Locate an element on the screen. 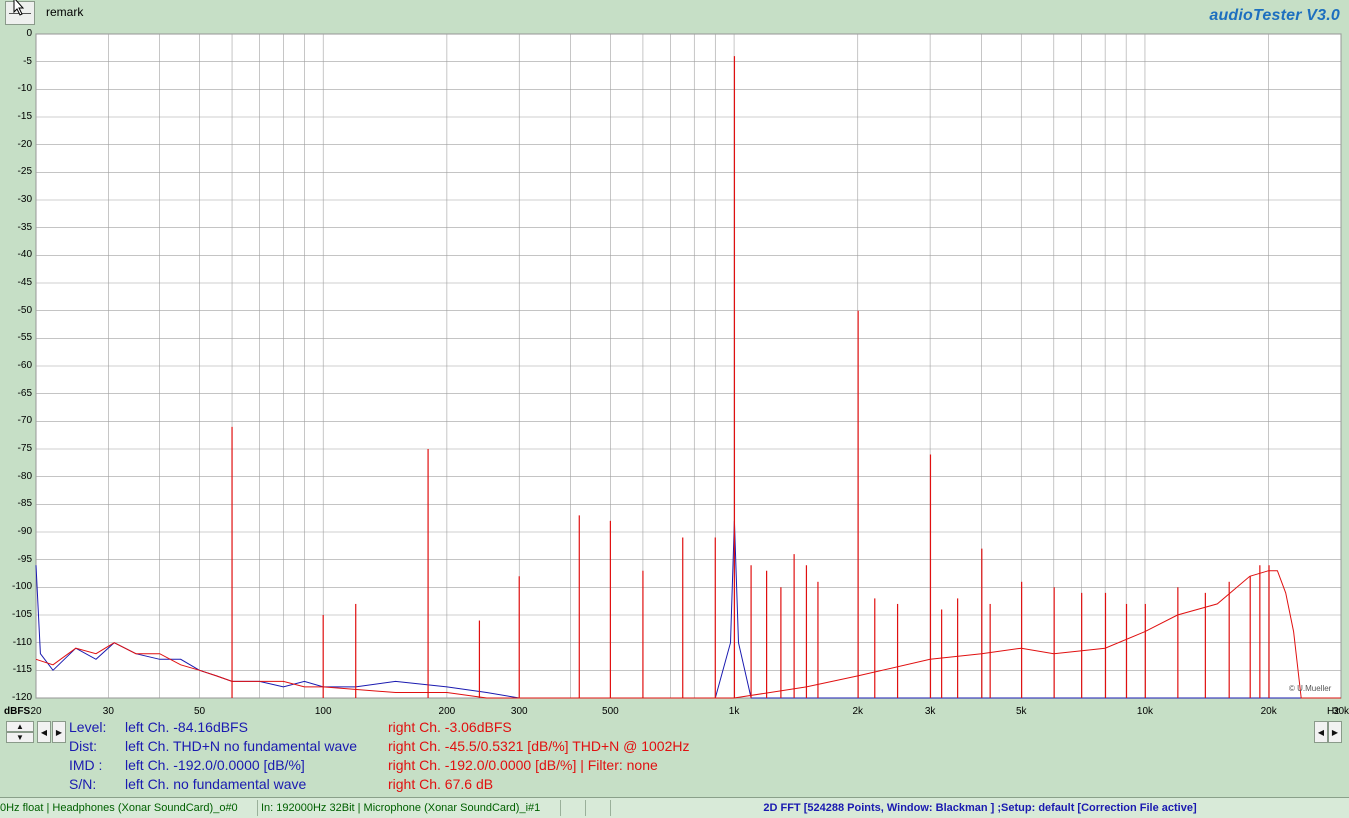  right-sn-value: right Ch. 67.6 dB is located at coordinates (441, 784).